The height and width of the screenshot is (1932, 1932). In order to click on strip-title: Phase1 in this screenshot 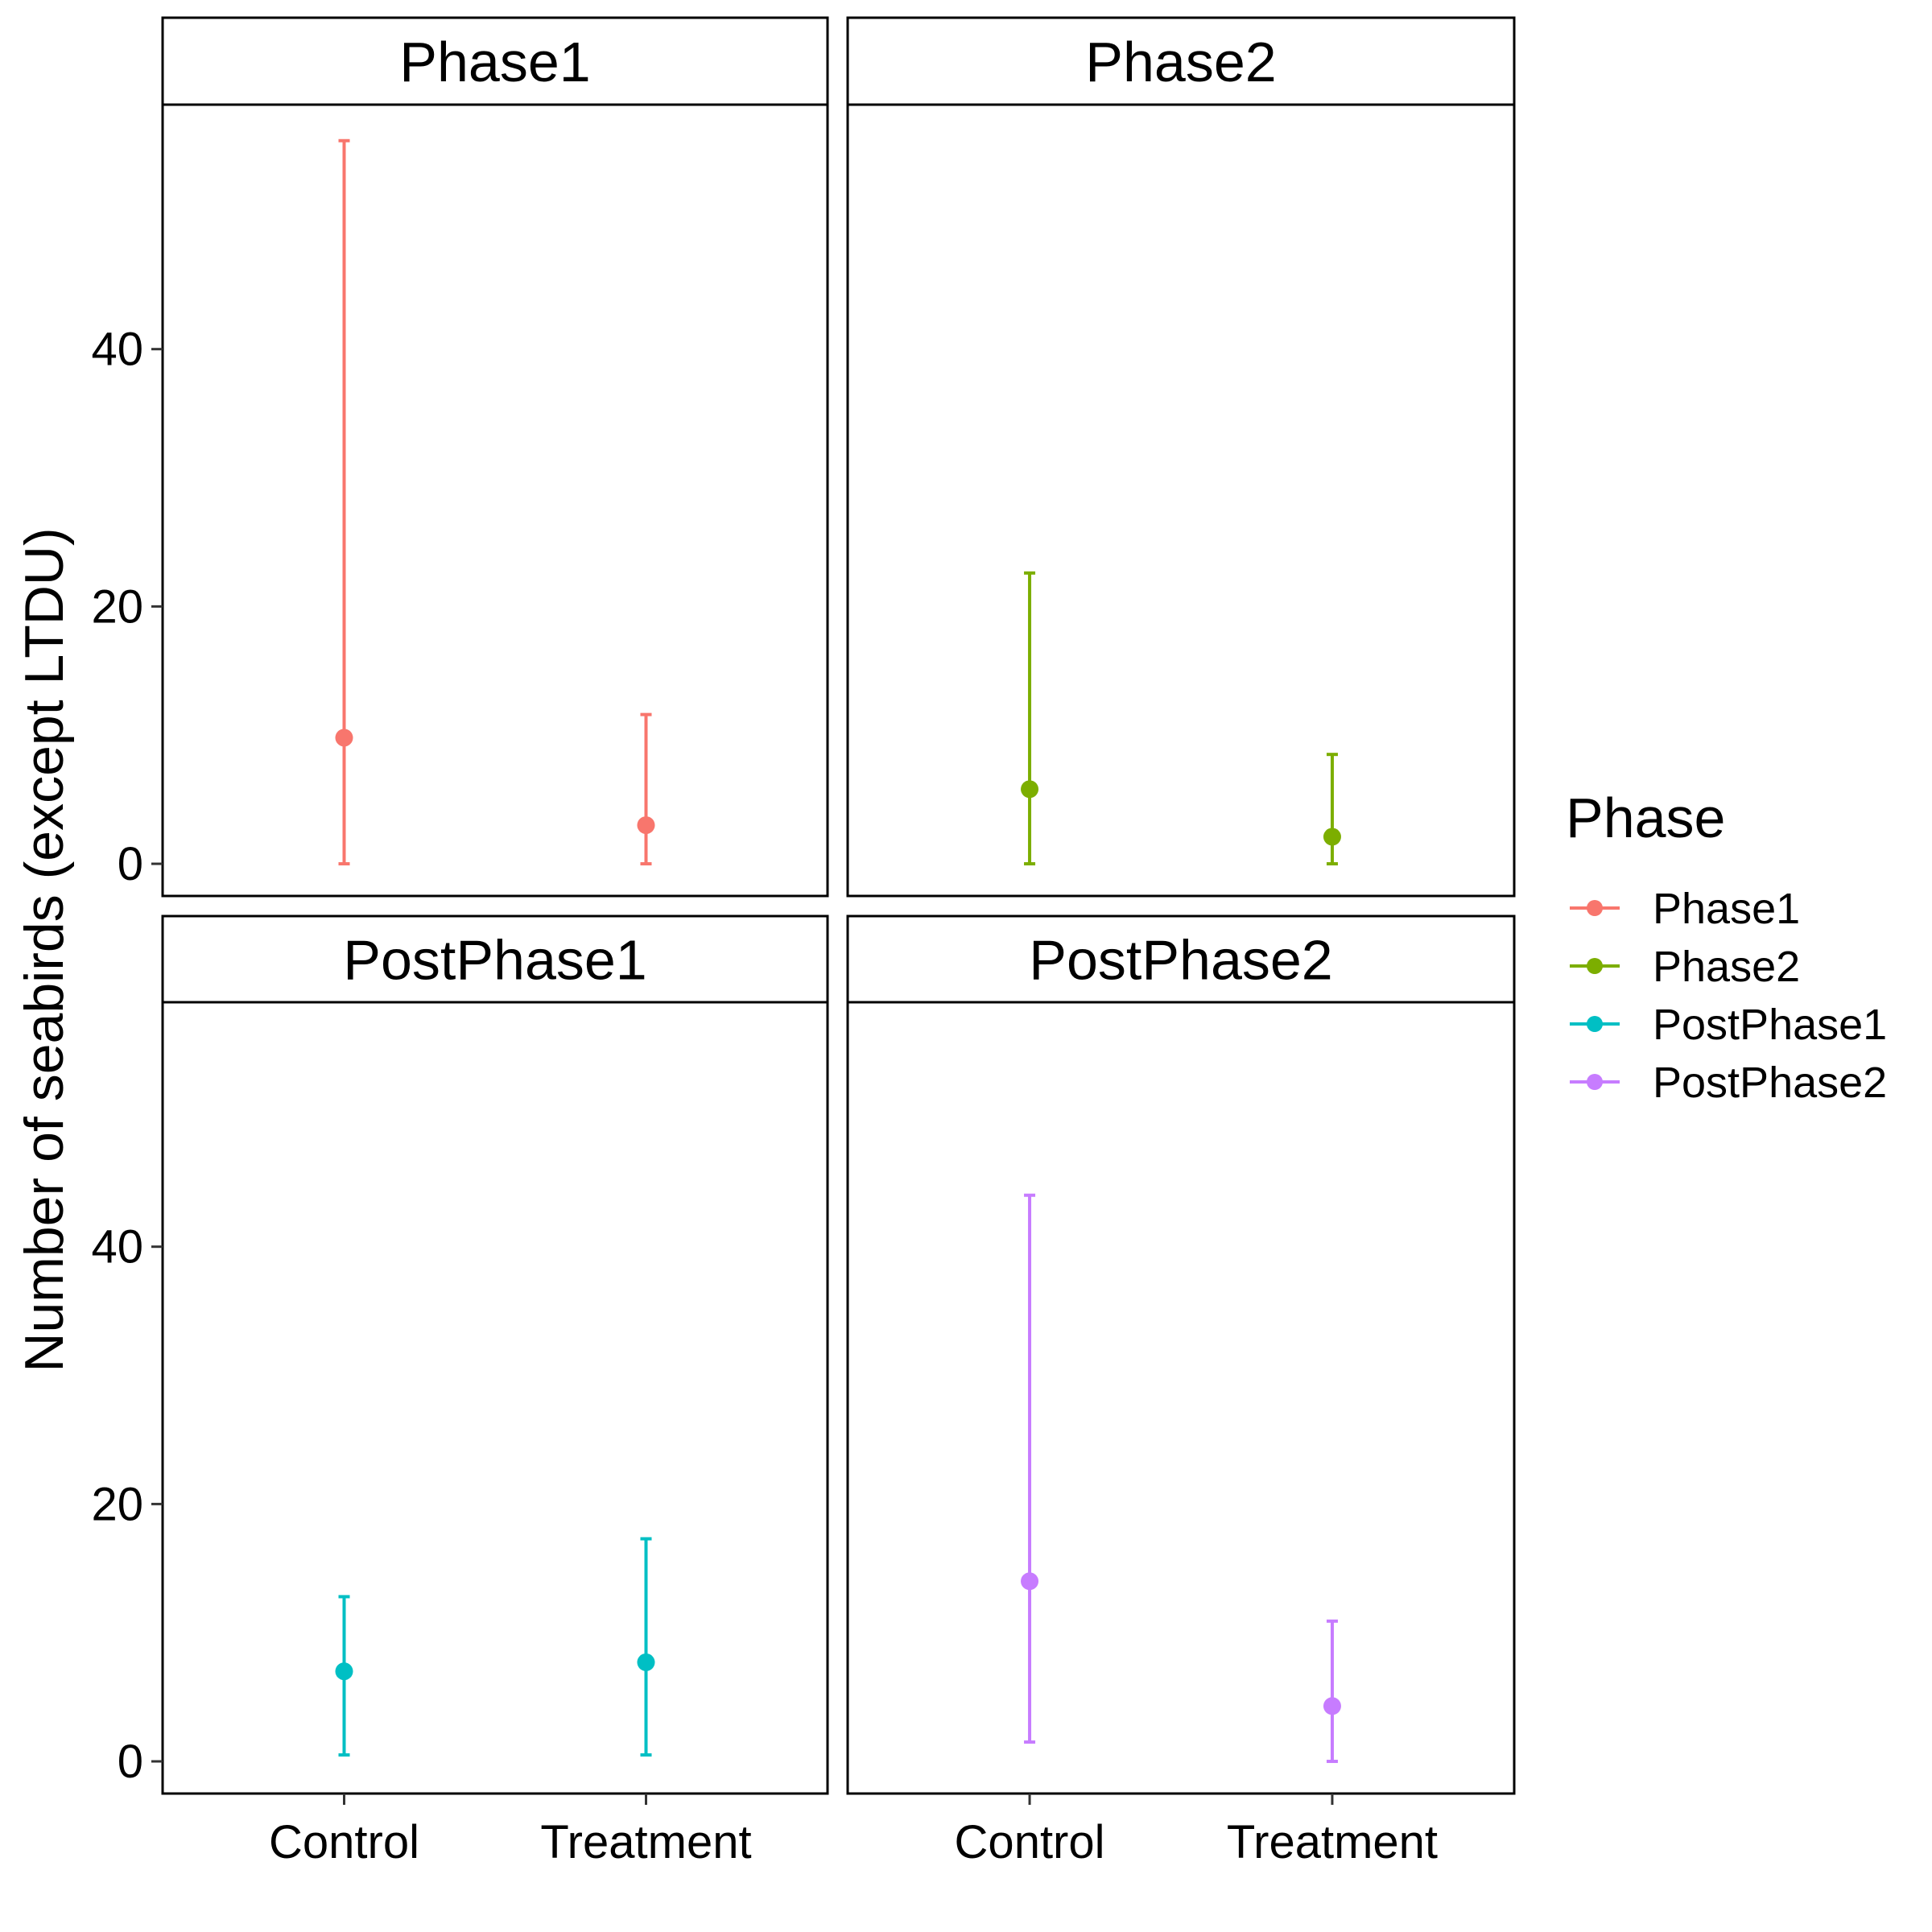, I will do `click(494, 62)`.